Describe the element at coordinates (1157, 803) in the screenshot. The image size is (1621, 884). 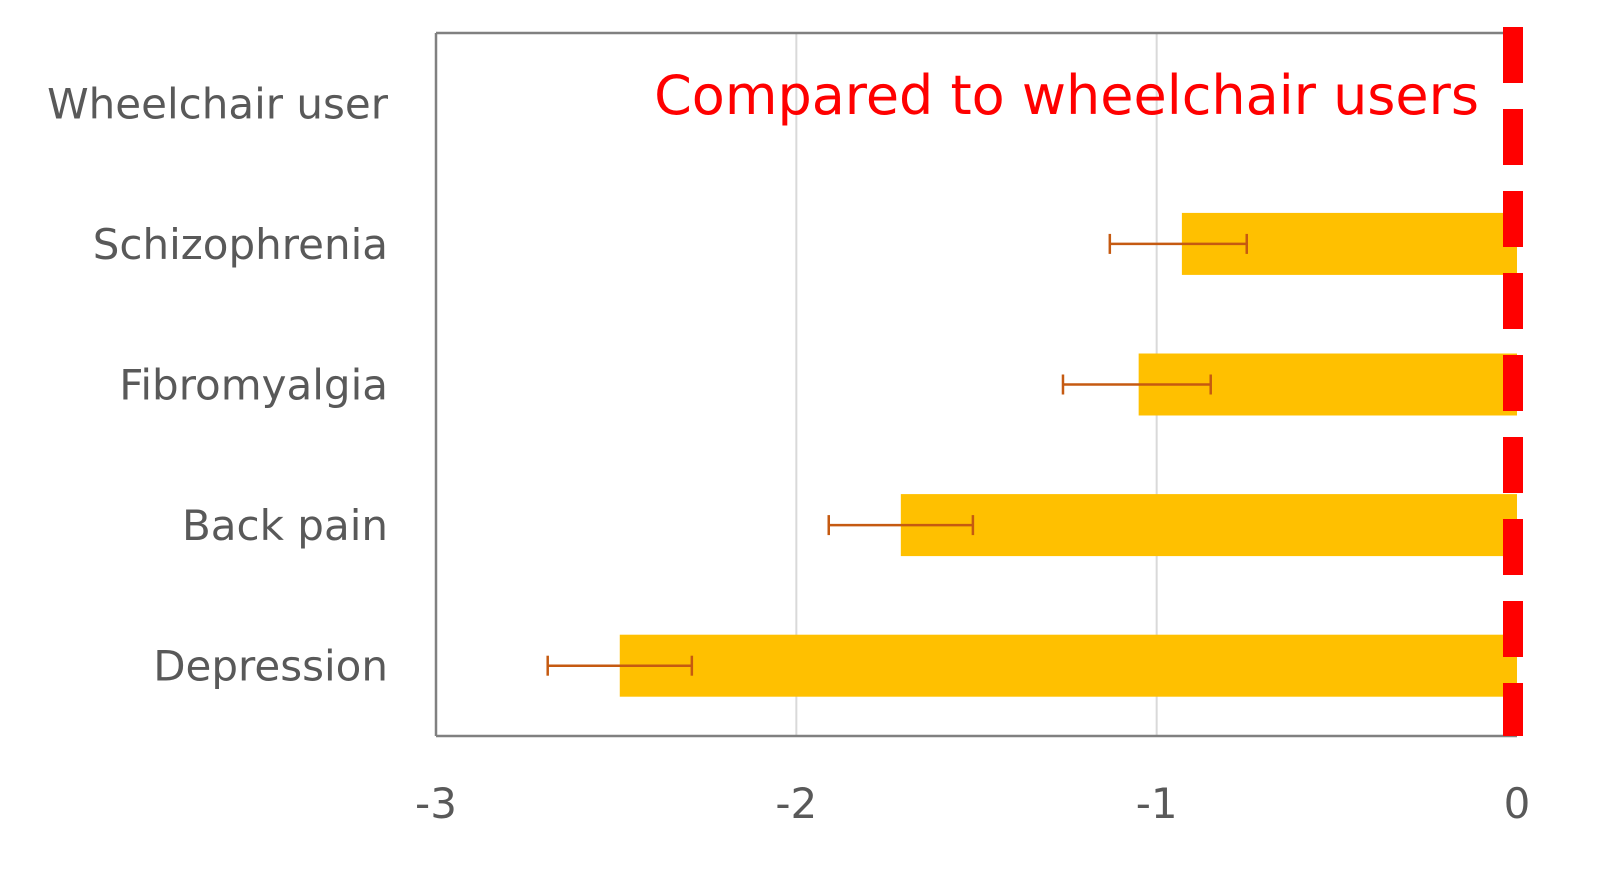
I see `x-tick-label: -1` at that location.